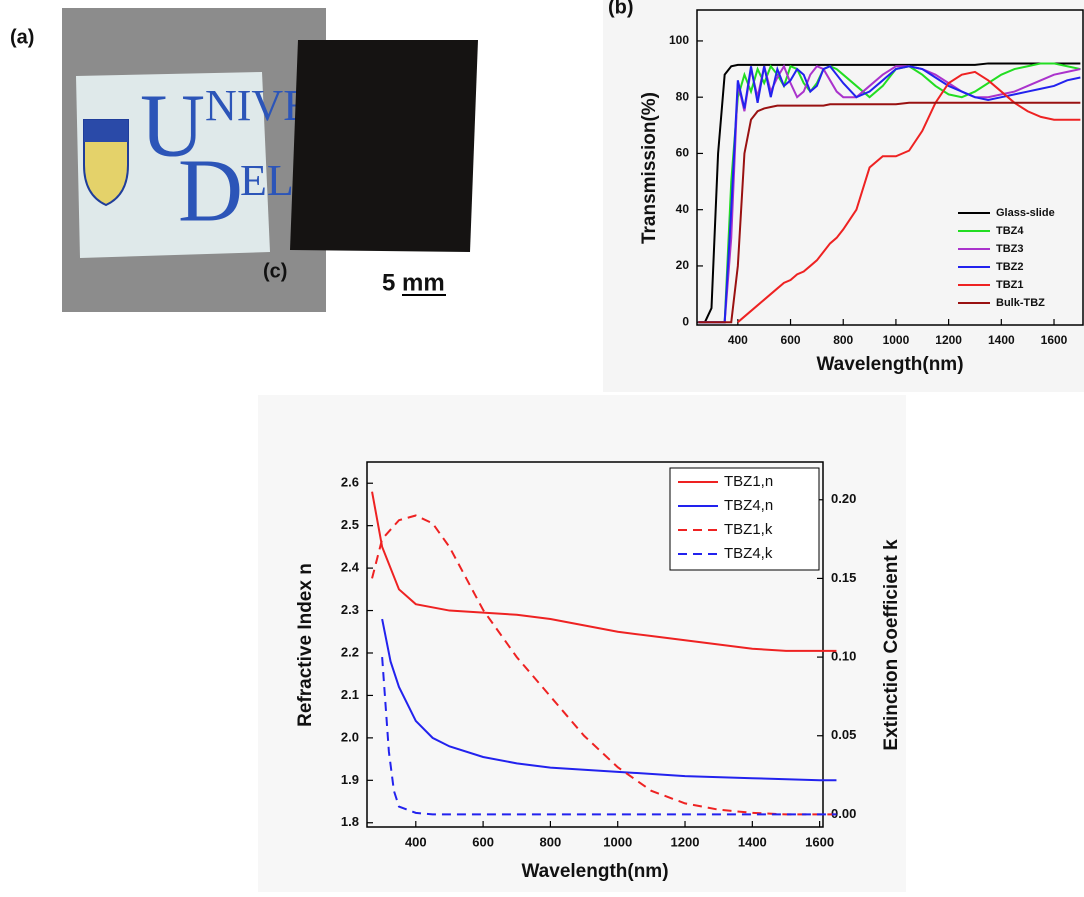 This screenshot has height=897, width=1084. Describe the element at coordinates (748, 481) in the screenshot. I see `legend-label: TBZ1,n` at that location.